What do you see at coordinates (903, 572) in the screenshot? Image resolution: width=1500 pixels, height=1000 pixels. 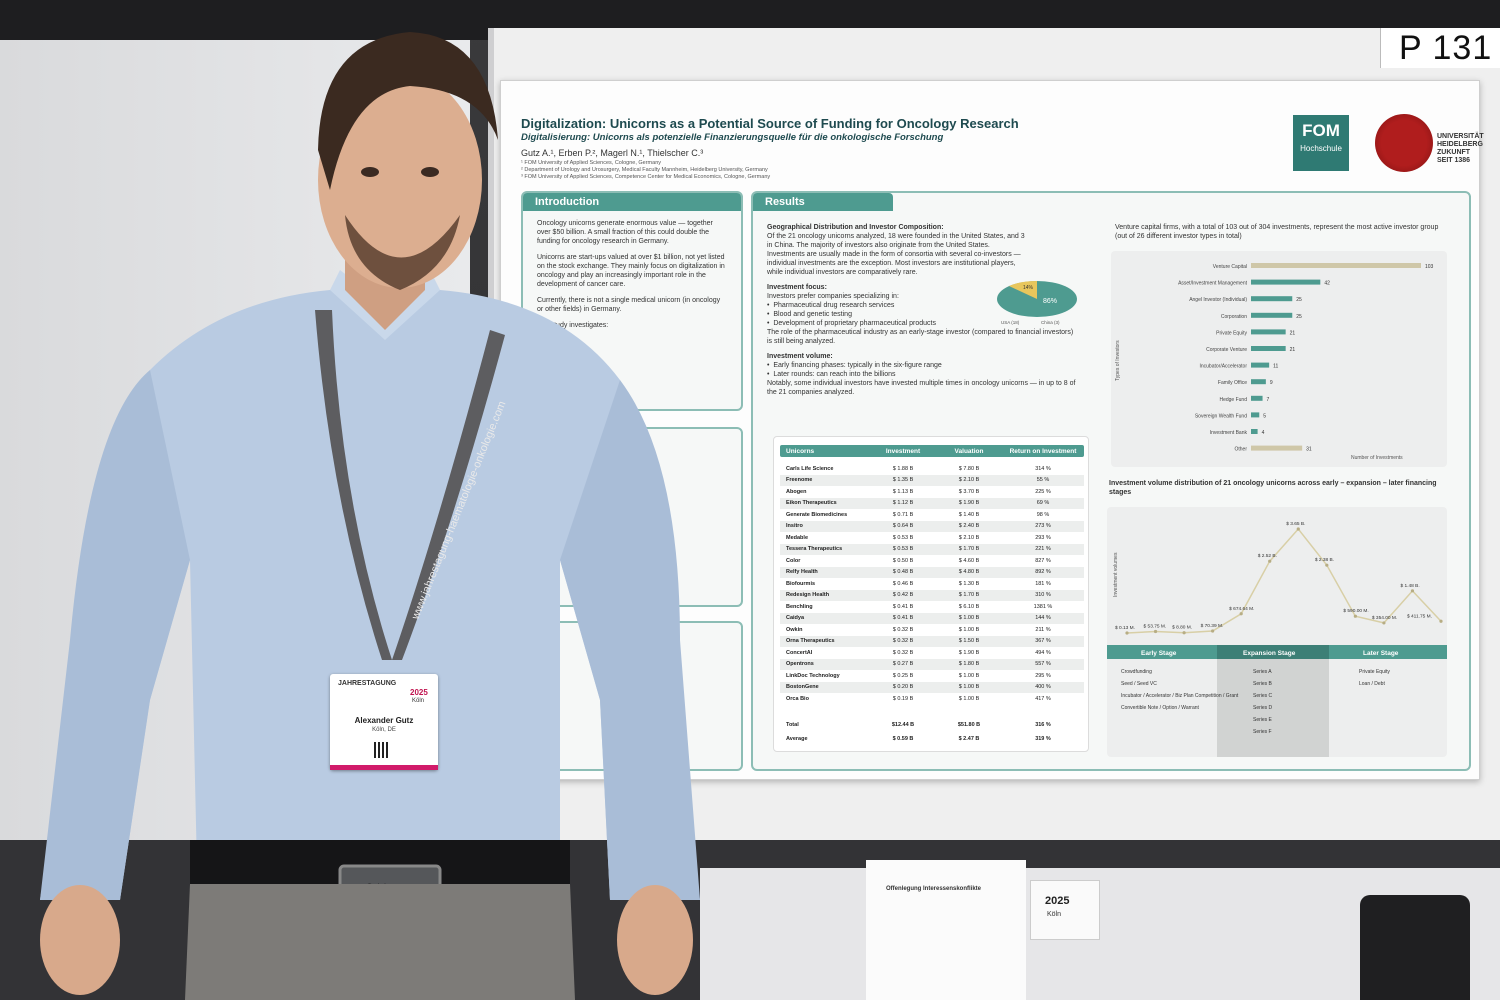 I see `table-cell: $ 0.48 B` at bounding box center [903, 572].